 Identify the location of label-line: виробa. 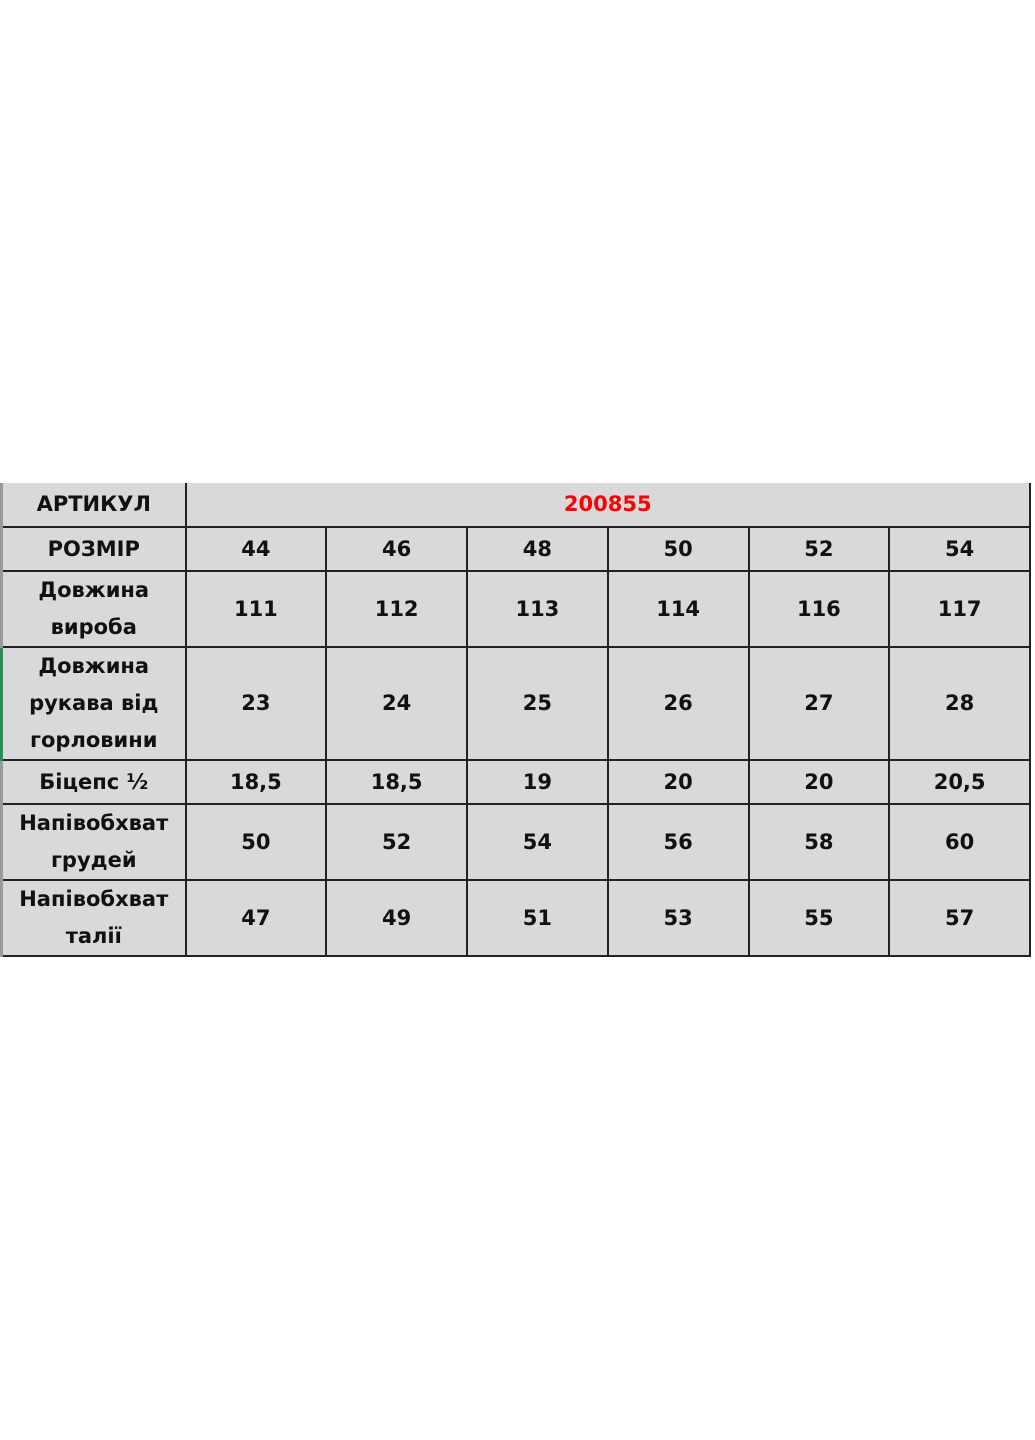
(93, 627).